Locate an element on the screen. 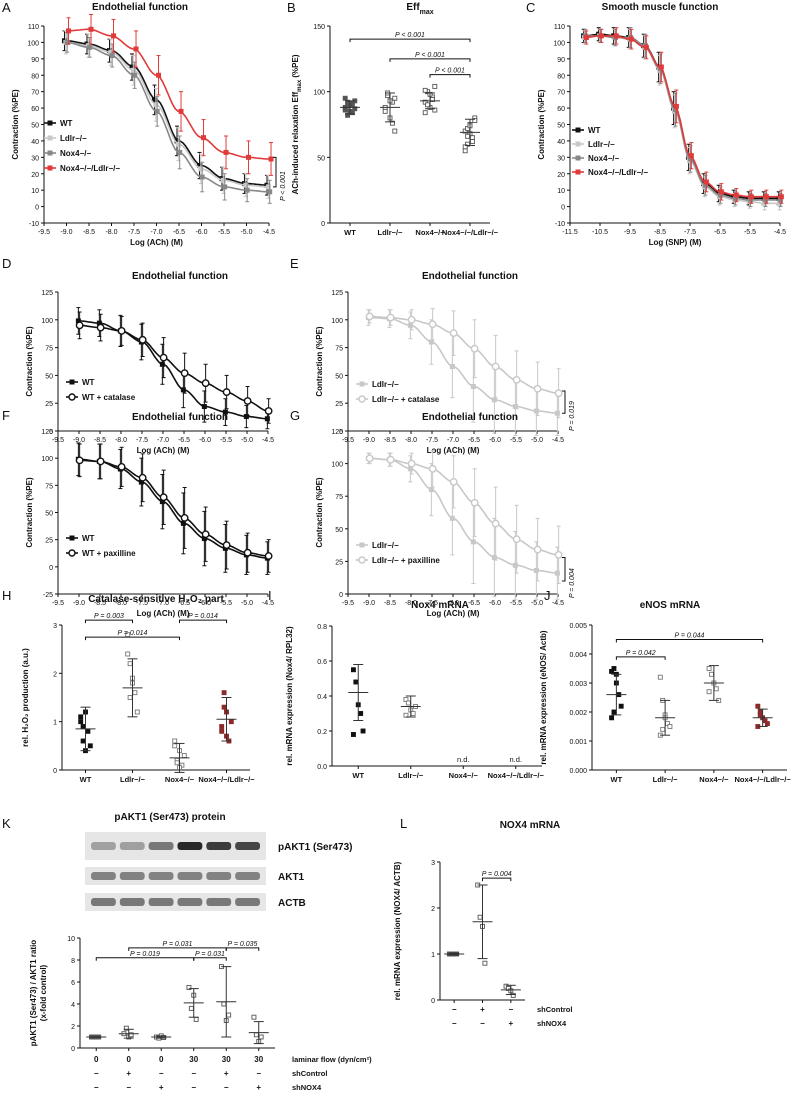 This screenshot has width=791, height=1097. legend-label: Nox4−/−/Ldlr−/− is located at coordinates (618, 172).